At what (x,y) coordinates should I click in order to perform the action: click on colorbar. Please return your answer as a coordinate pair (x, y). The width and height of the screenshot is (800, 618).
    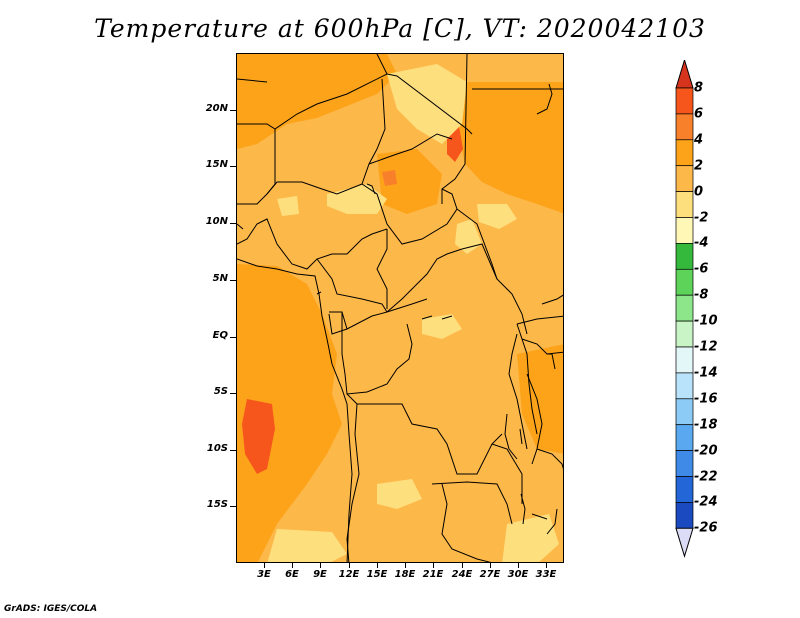
    Looking at the image, I should click on (684, 309).